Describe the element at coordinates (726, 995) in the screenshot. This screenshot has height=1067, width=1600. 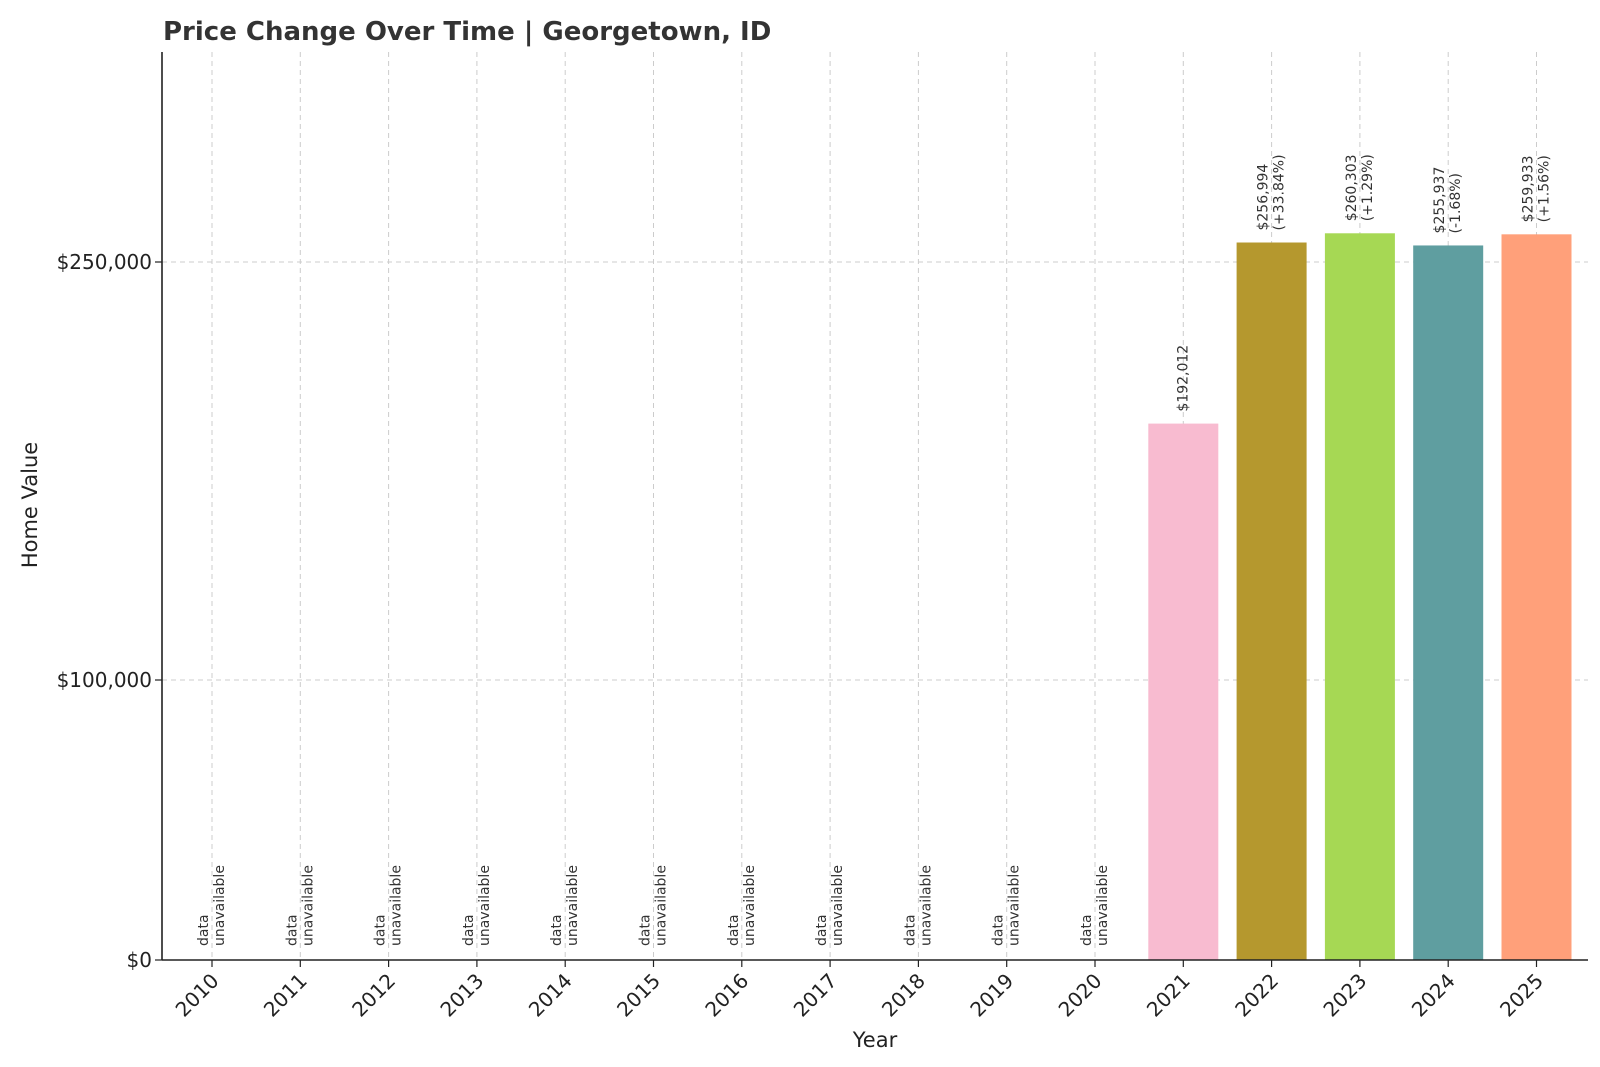
I see `x-tick-label: 2016` at that location.